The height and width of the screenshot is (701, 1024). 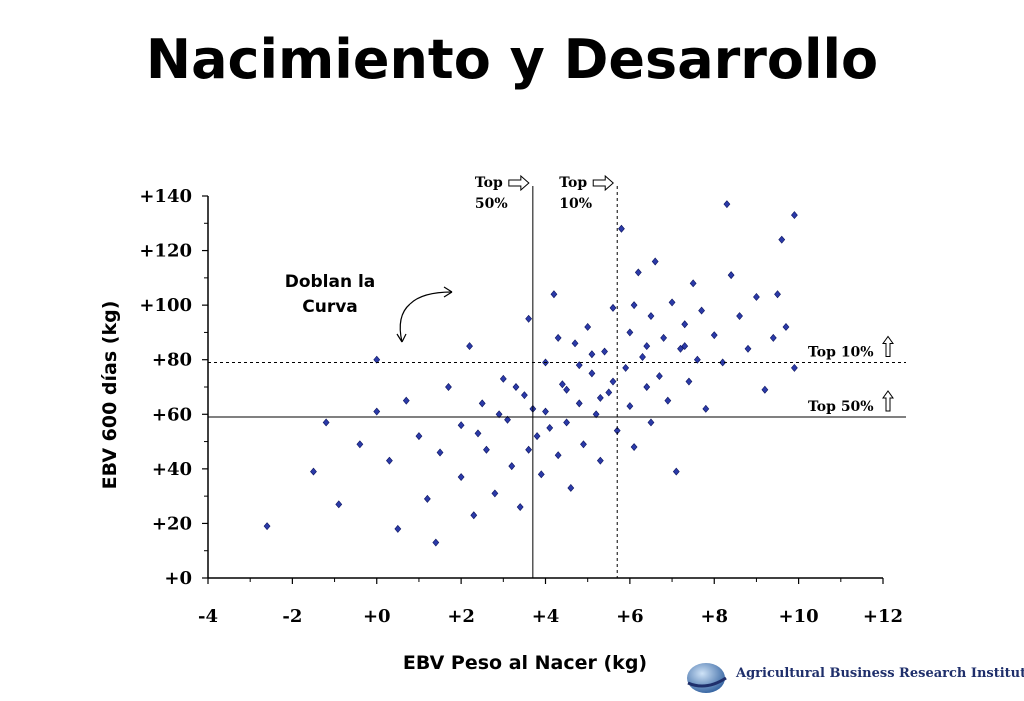 I want to click on abri-logo: Agricultural Business Research Institute, so click(x=852, y=676).